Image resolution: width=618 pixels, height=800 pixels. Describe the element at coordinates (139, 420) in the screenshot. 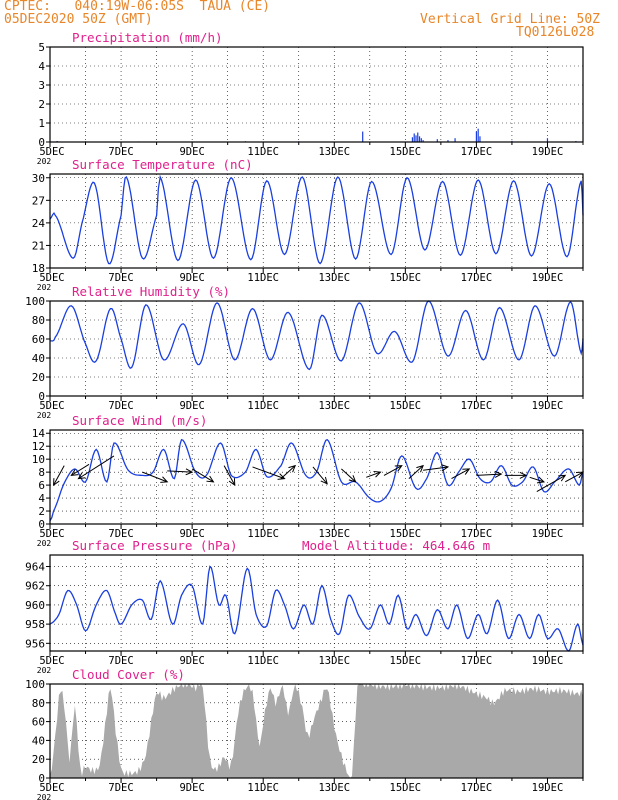

I see `wind-title: Surface Wind (m/s)` at that location.